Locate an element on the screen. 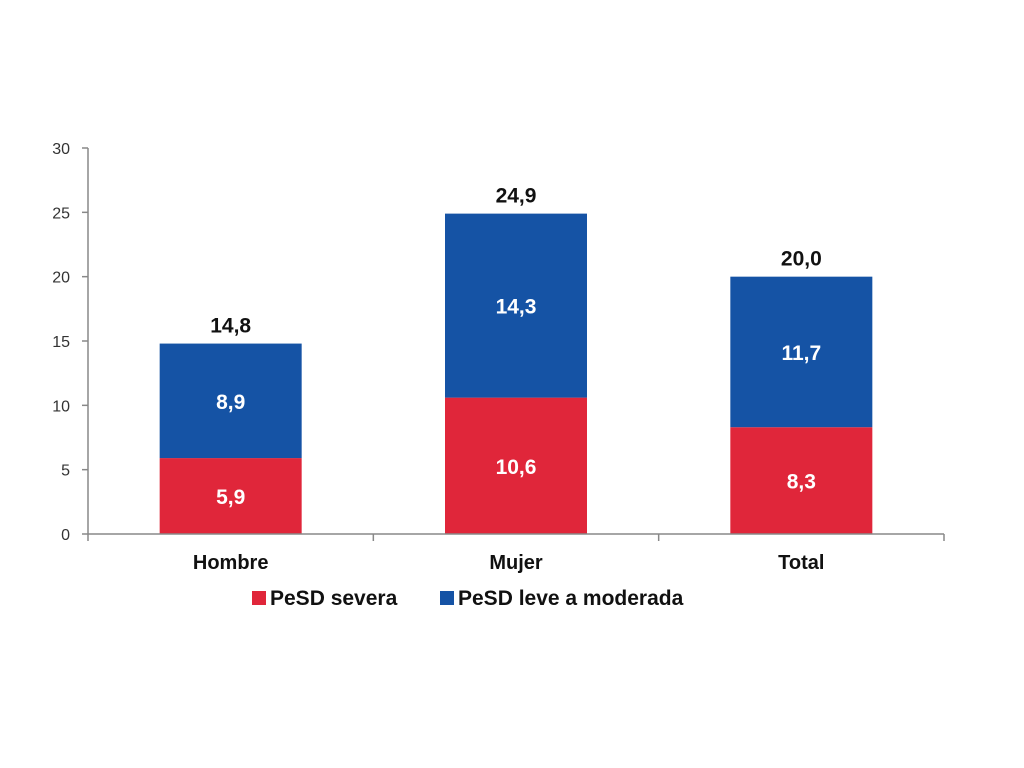 Image resolution: width=1024 pixels, height=768 pixels. total-value-label: 20,0 is located at coordinates (801, 259).